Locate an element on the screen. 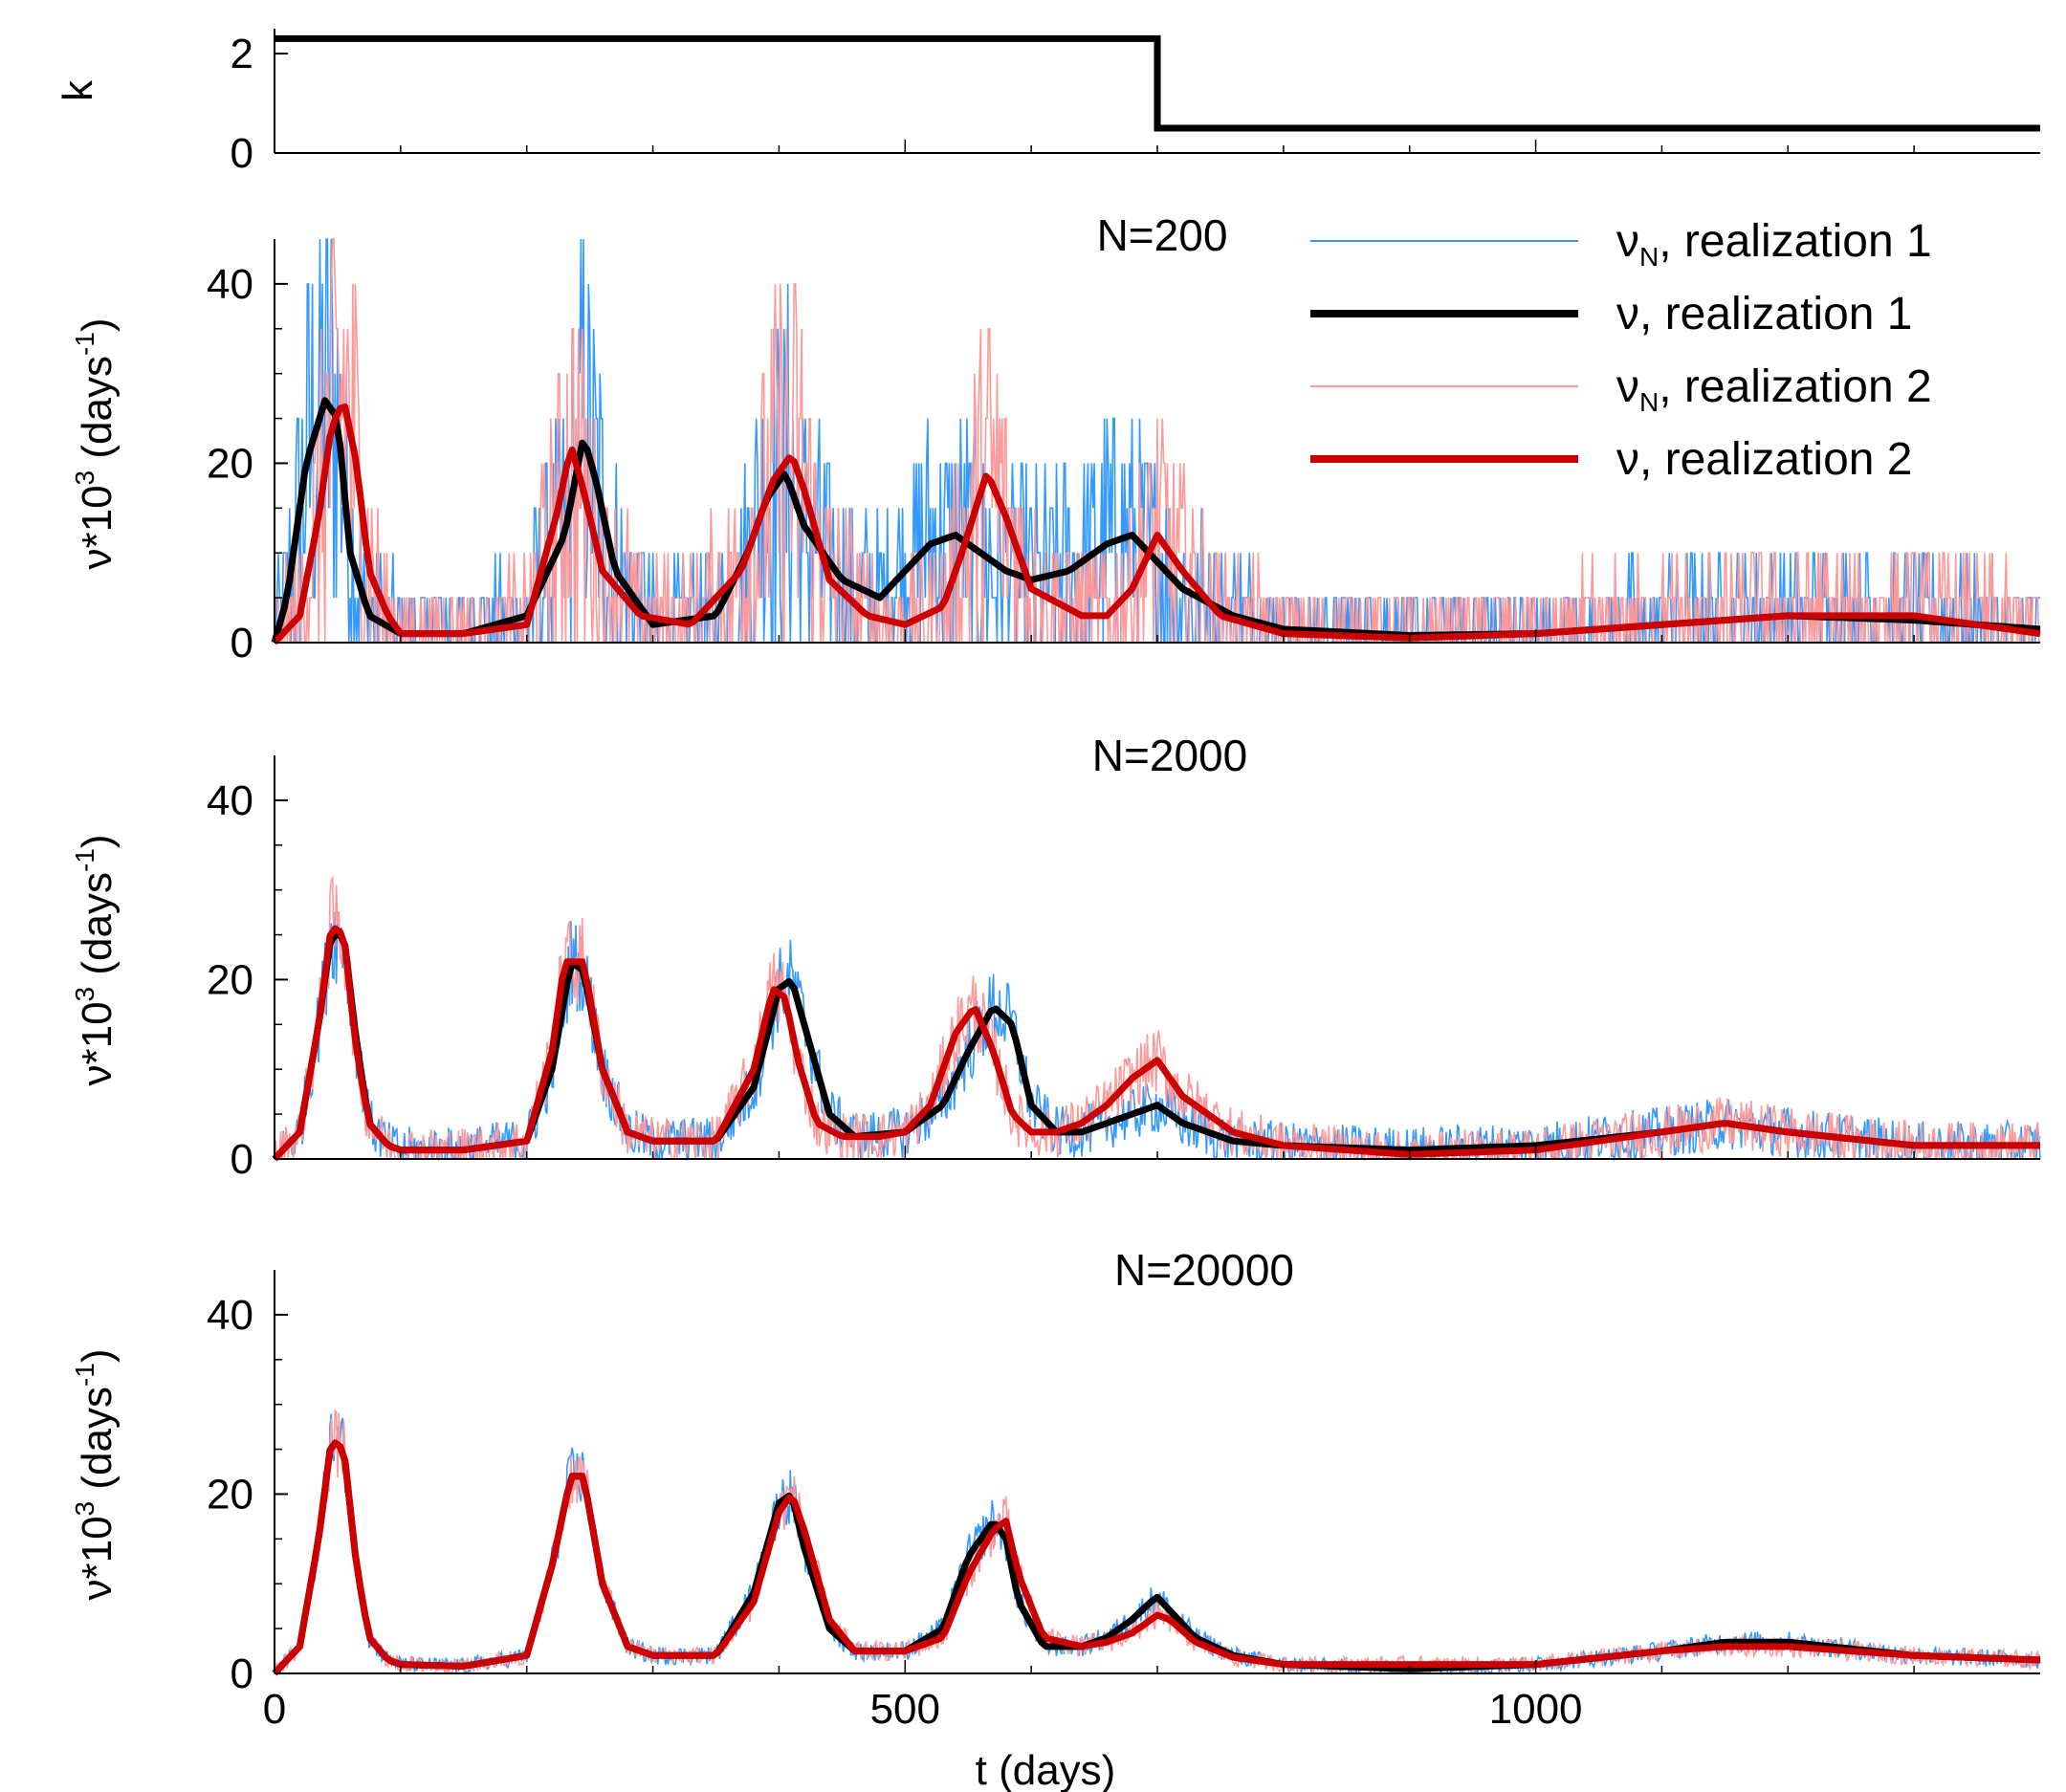 The height and width of the screenshot is (1792, 2066). n200-title: N=200 is located at coordinates (1162, 235).